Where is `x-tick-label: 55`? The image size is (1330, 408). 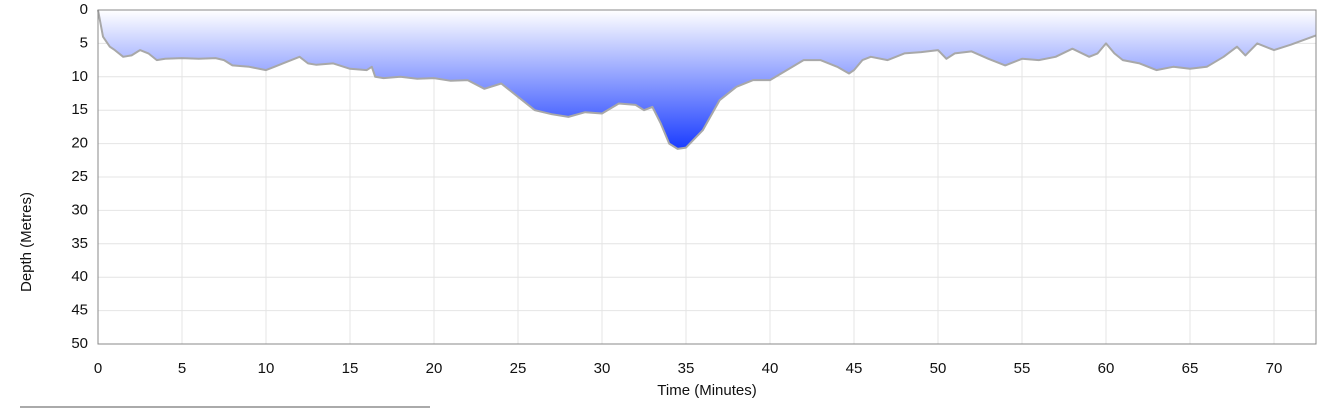 x-tick-label: 55 is located at coordinates (1022, 368).